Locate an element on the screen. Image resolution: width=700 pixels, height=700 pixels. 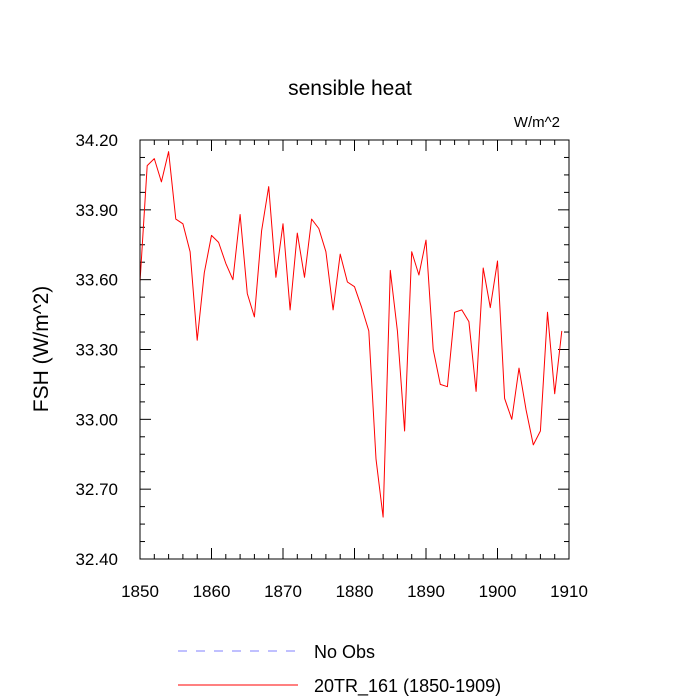
x-tick-label: 1870 is located at coordinates (283, 591).